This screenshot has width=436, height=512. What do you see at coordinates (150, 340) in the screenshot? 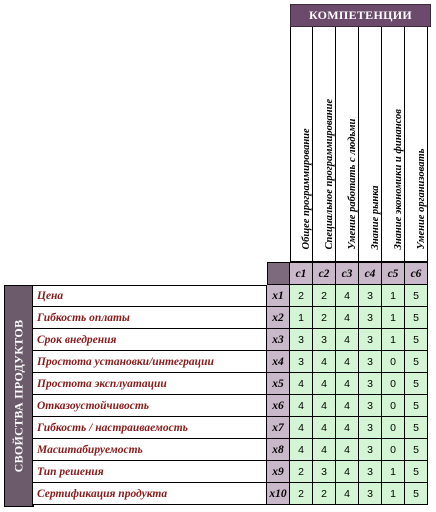
I see `row-label: Срок внедрения` at bounding box center [150, 340].